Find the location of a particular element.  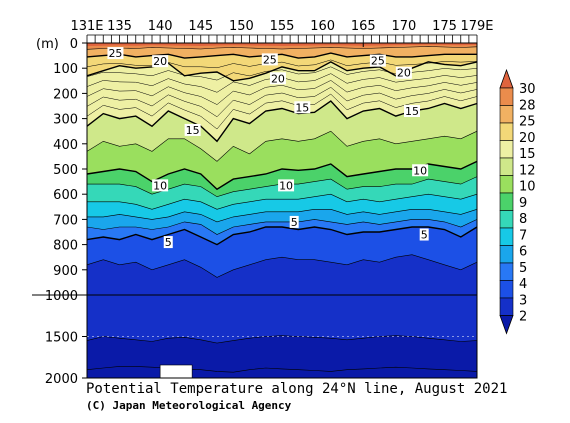

x-tick-label: 170 is located at coordinates (403, 26).